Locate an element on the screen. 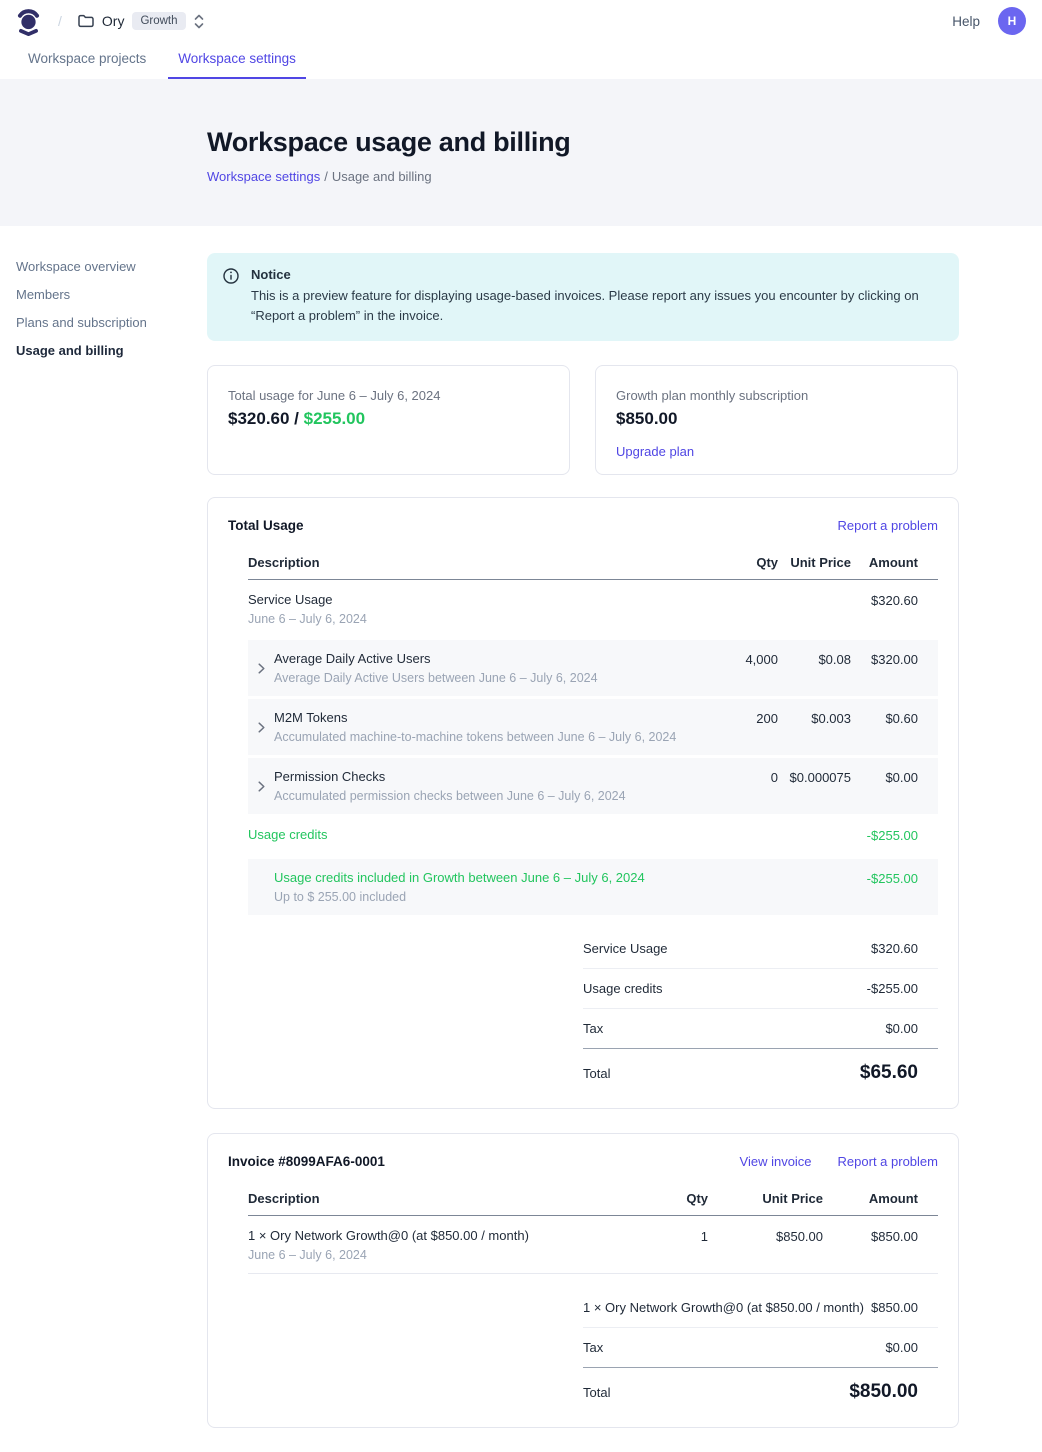  row-title: Average Daily Active Users is located at coordinates (352, 659).